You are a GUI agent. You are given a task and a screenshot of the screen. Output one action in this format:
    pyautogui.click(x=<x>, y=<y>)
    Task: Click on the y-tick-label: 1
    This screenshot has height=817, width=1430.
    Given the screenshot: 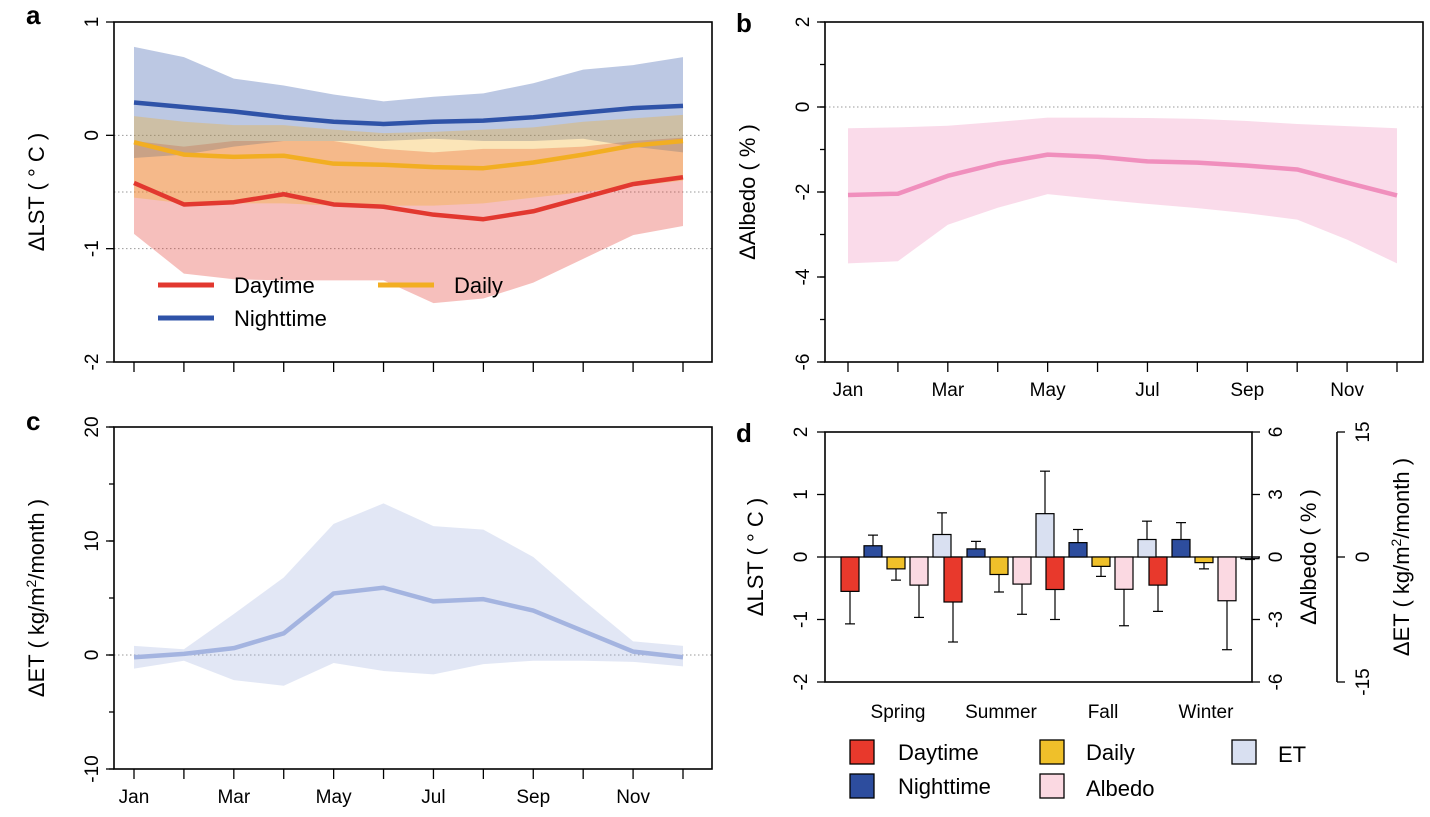 What is the action you would take?
    pyautogui.click(x=92, y=22)
    